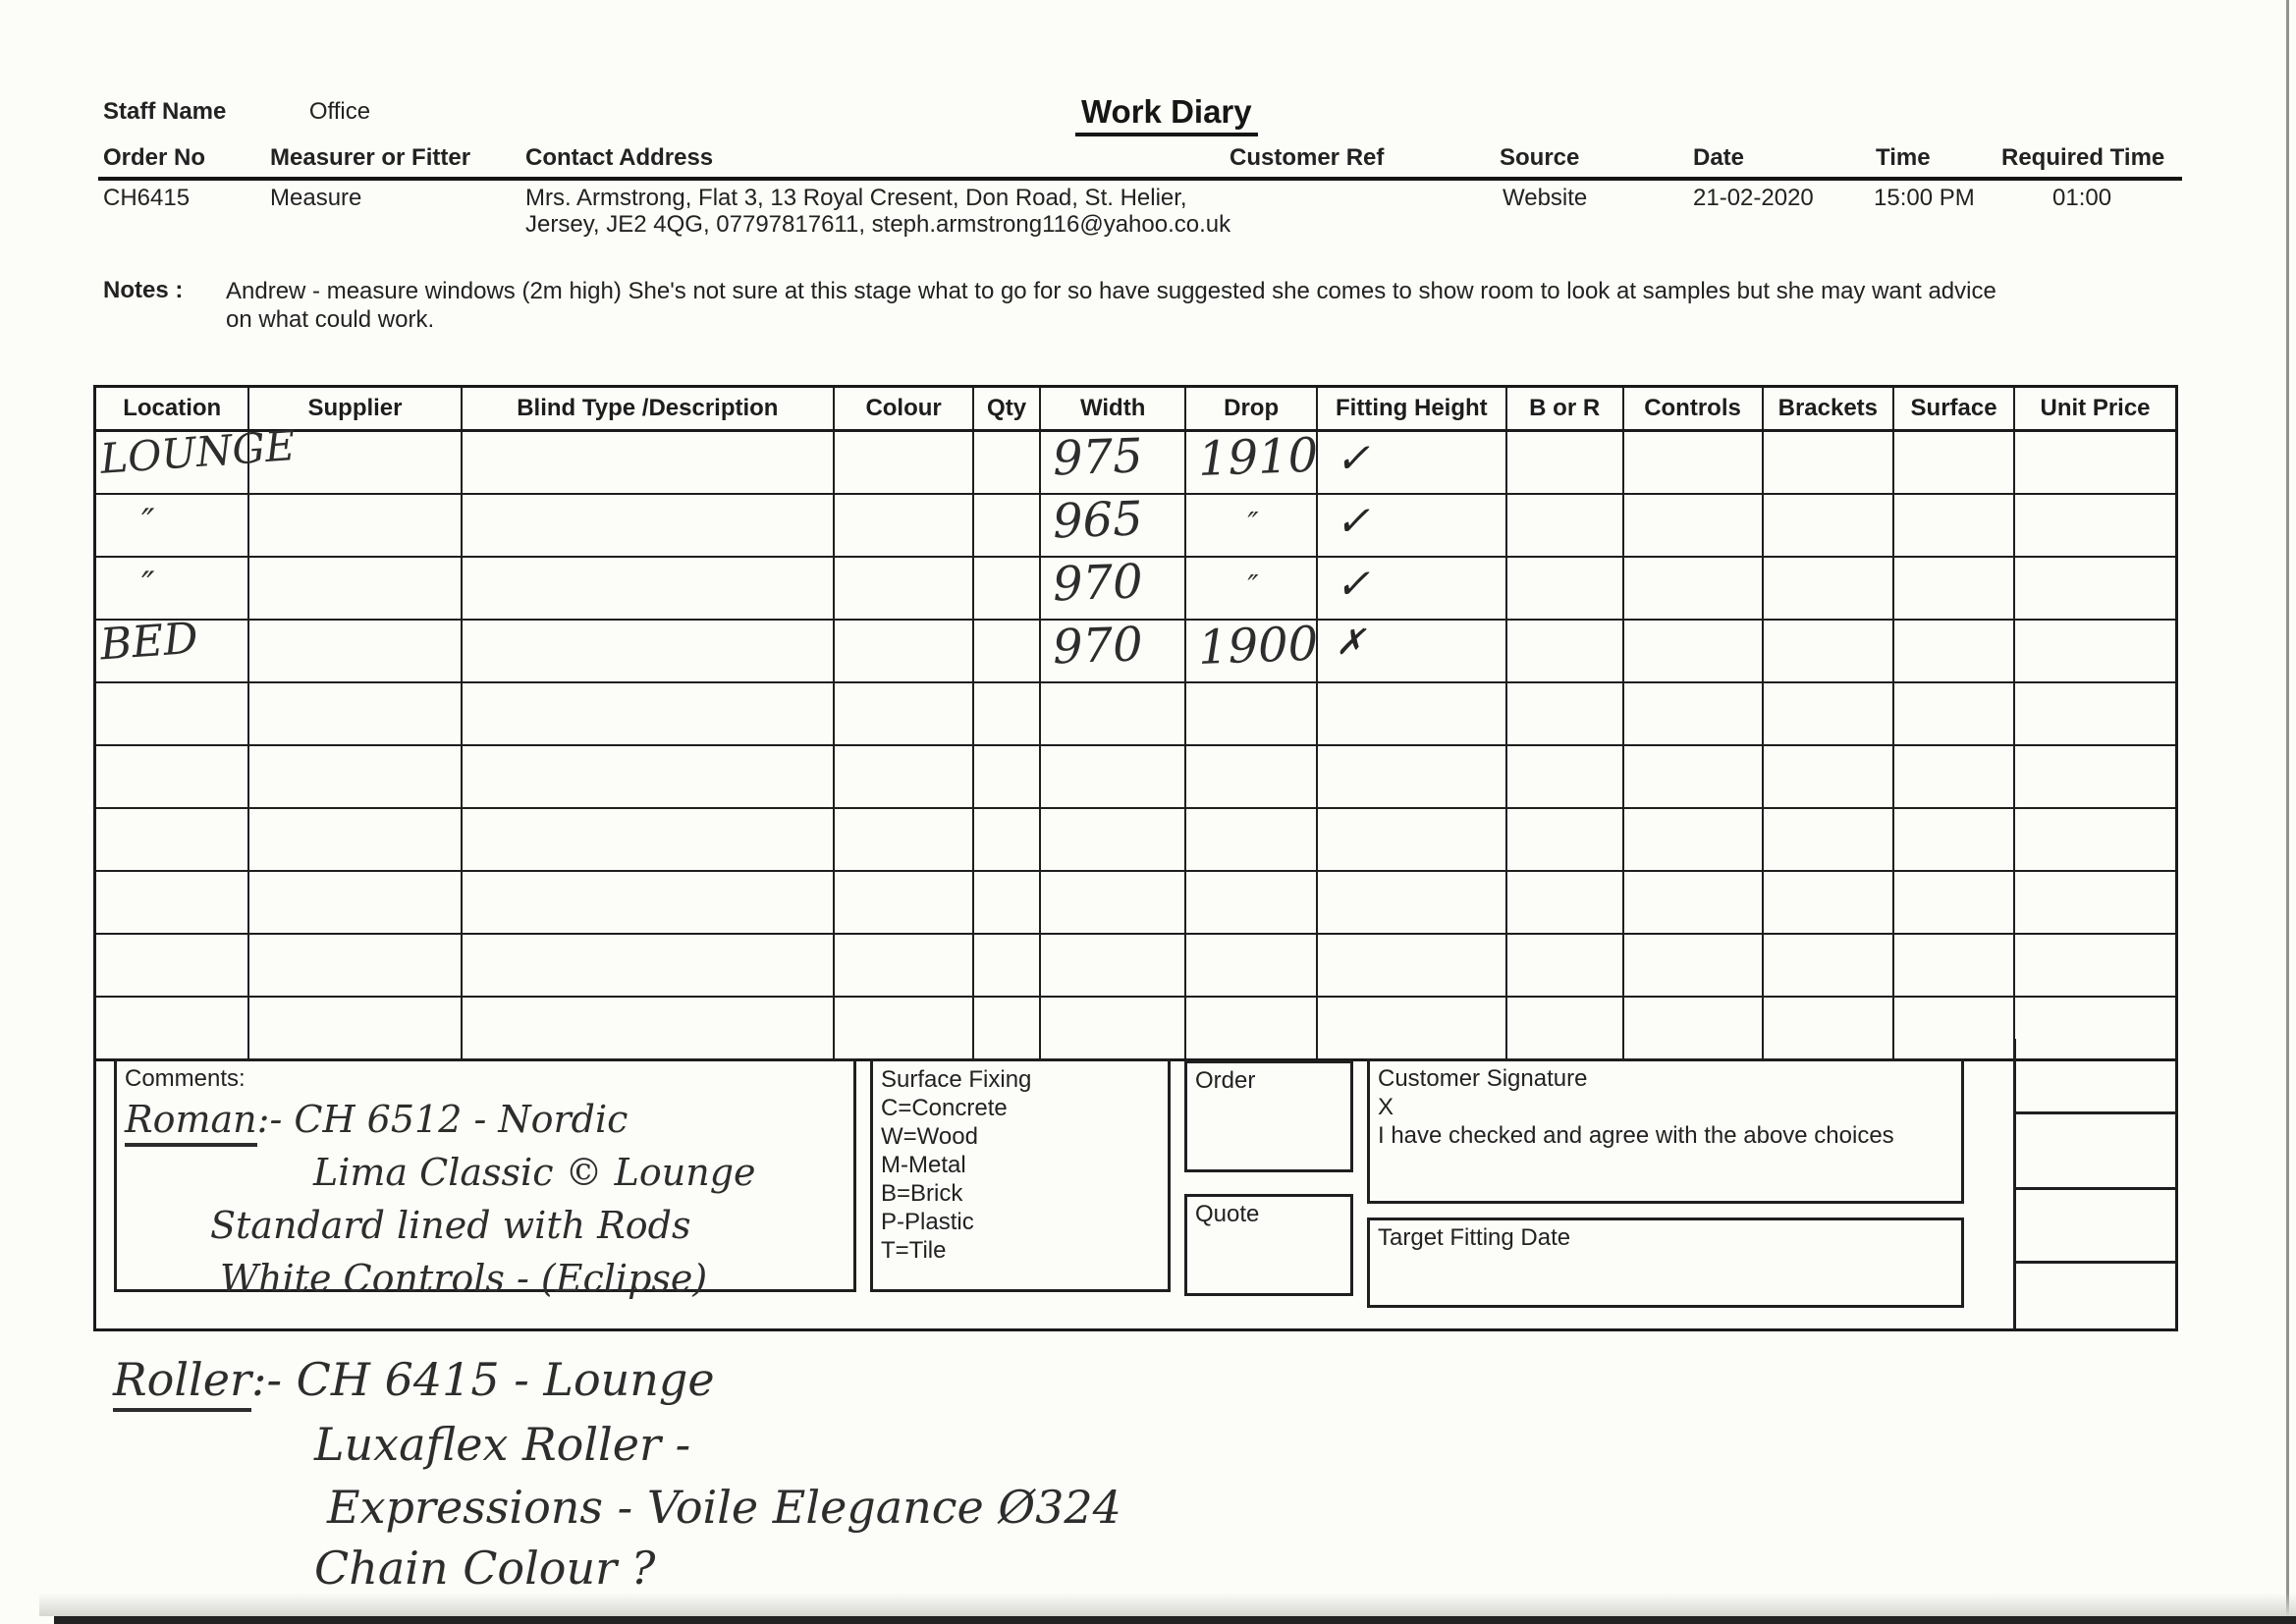 Image resolution: width=2296 pixels, height=1624 pixels. What do you see at coordinates (1954, 408) in the screenshot?
I see `col-surface: Surface` at bounding box center [1954, 408].